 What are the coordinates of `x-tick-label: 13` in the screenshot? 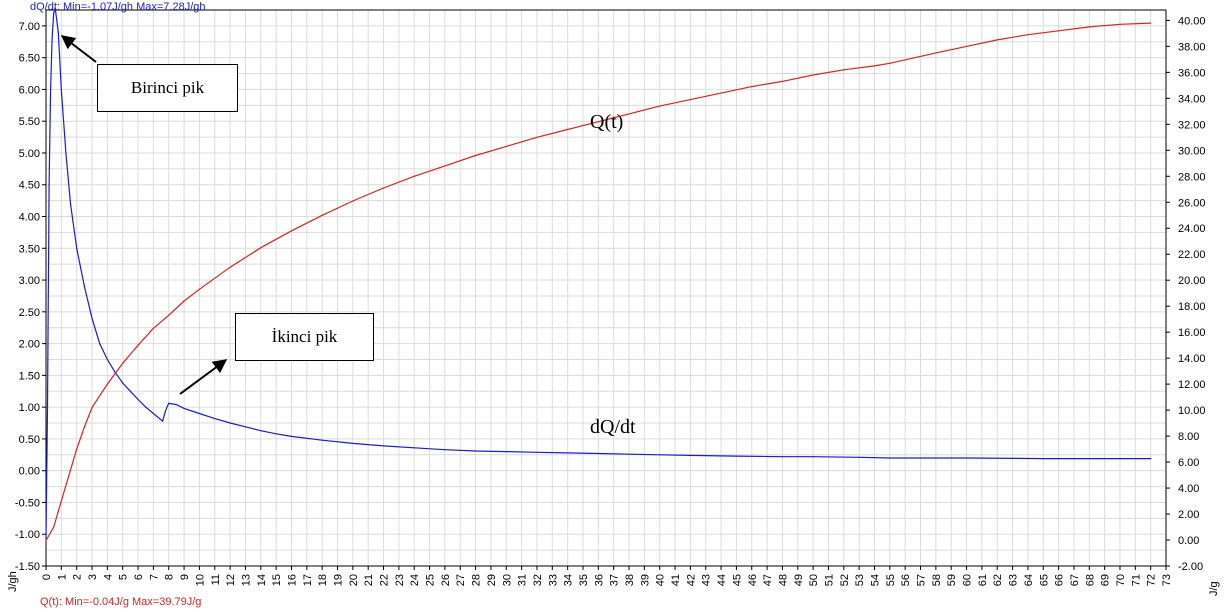 It's located at (246, 580).